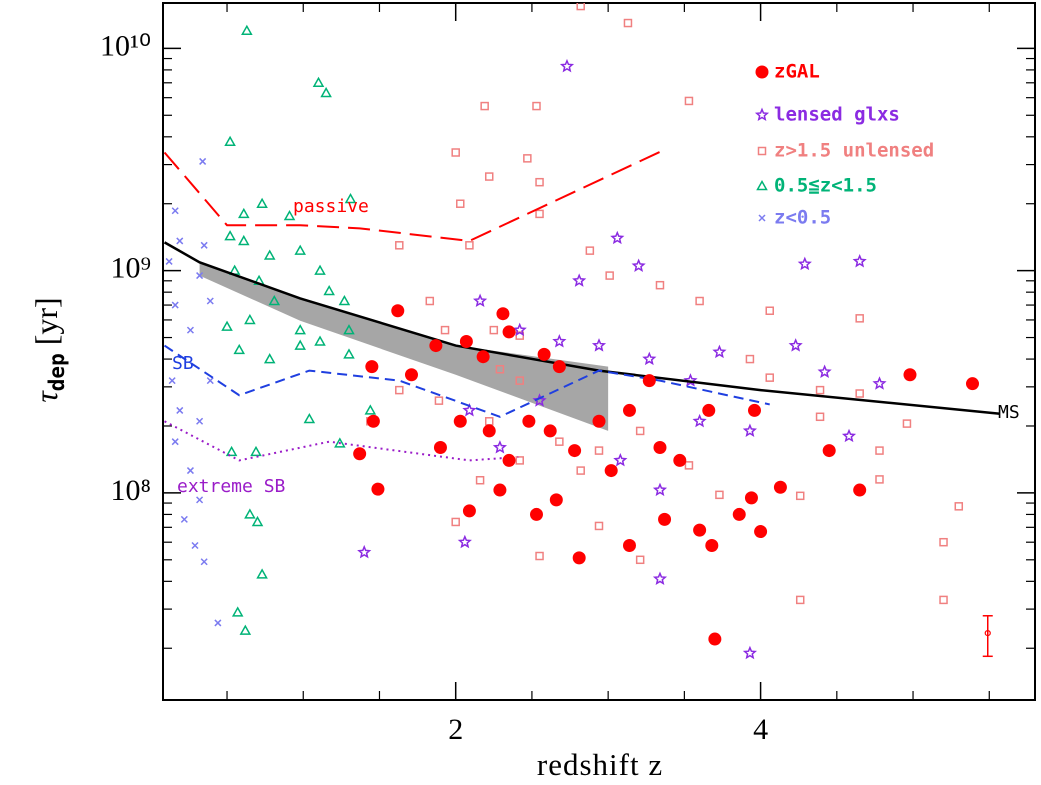 The width and height of the screenshot is (1041, 785). I want to click on y-axis-label: τdep [yr], so click(48, 349).